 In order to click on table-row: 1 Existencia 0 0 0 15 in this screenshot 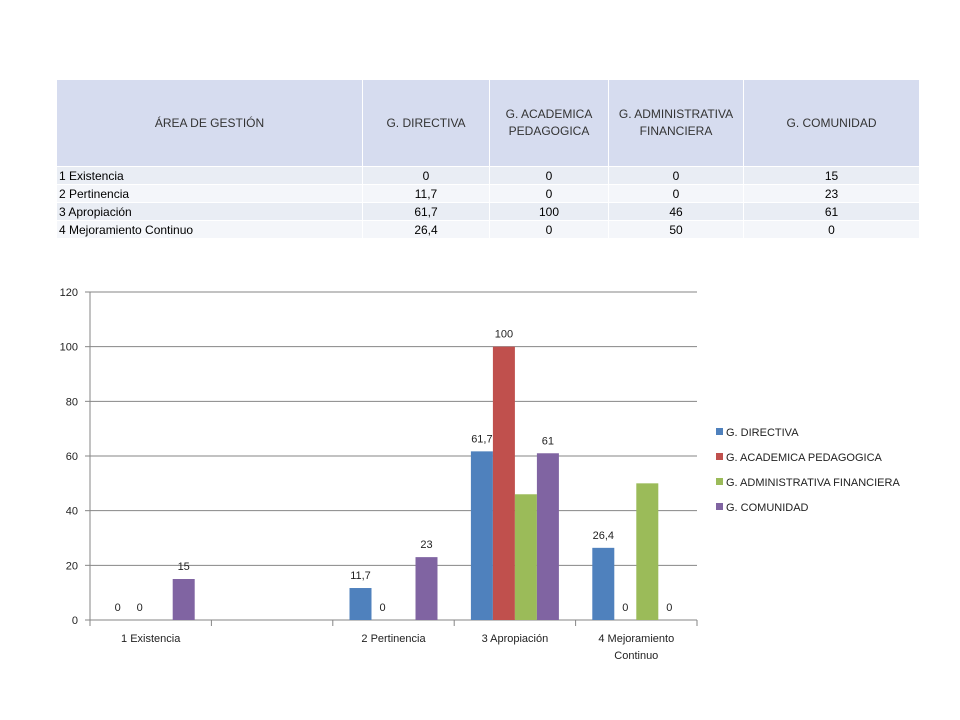, I will do `click(488, 175)`.